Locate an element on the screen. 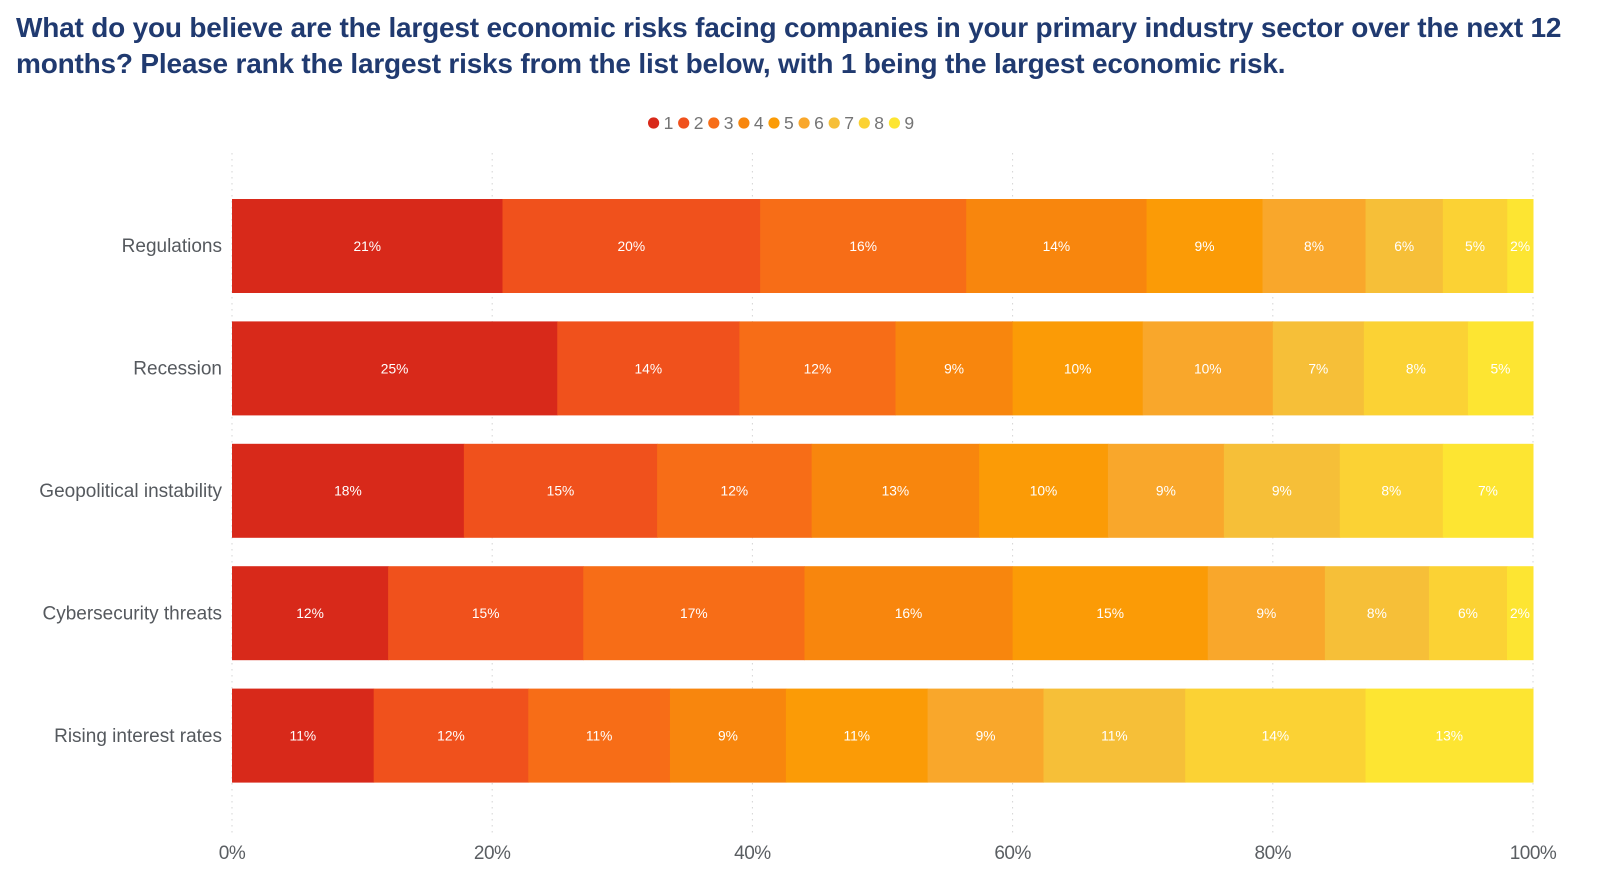 This screenshot has width=1600, height=886. svg-text: Recession is located at coordinates (177, 369).